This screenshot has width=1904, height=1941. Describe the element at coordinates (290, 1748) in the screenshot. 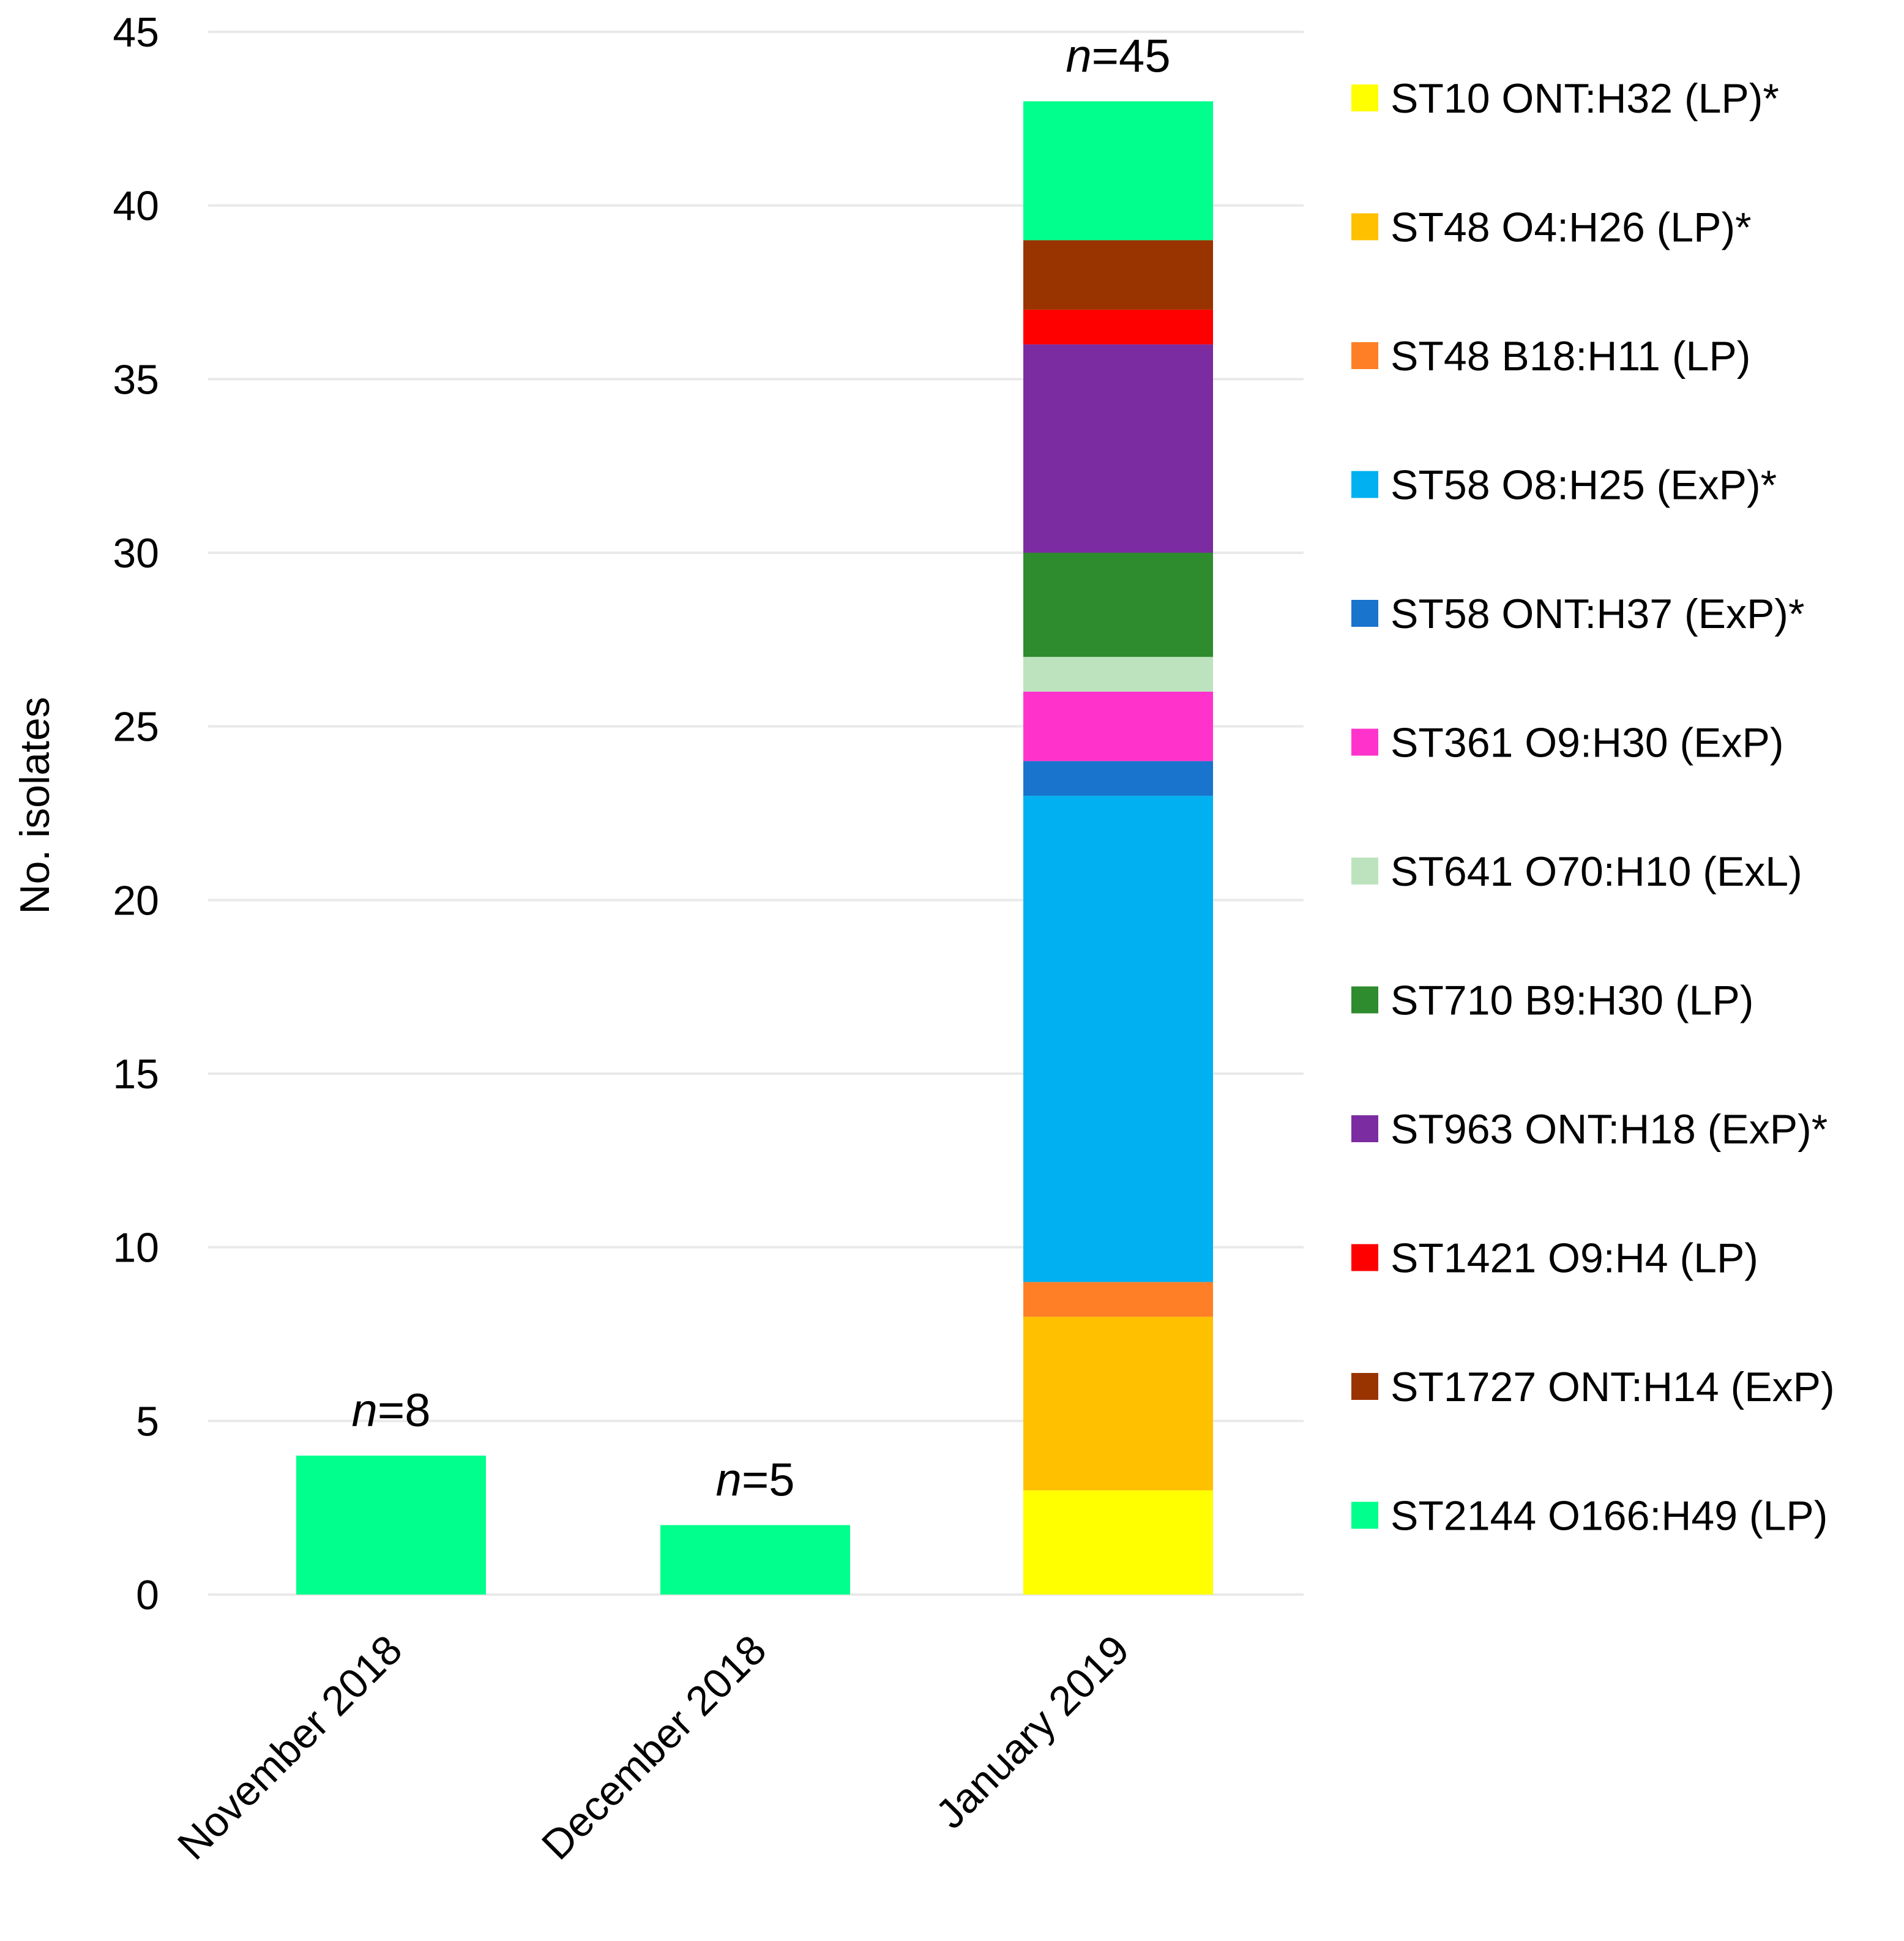

I see `x-category-label: November 2018` at that location.